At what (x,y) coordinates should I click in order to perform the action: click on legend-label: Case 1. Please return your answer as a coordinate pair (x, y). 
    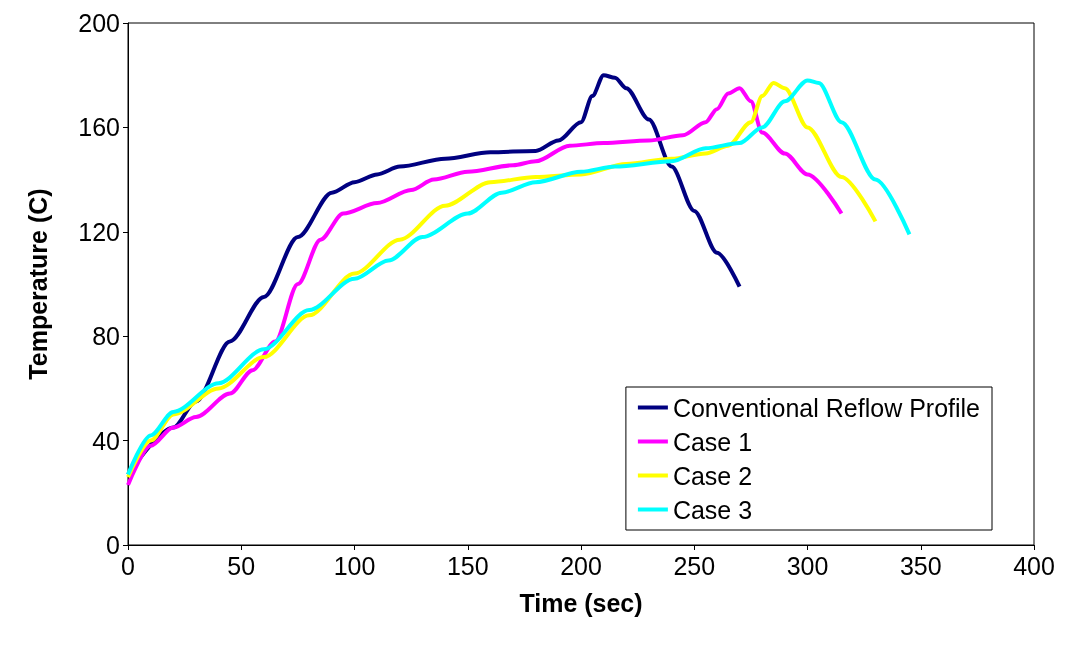
    Looking at the image, I should click on (712, 441).